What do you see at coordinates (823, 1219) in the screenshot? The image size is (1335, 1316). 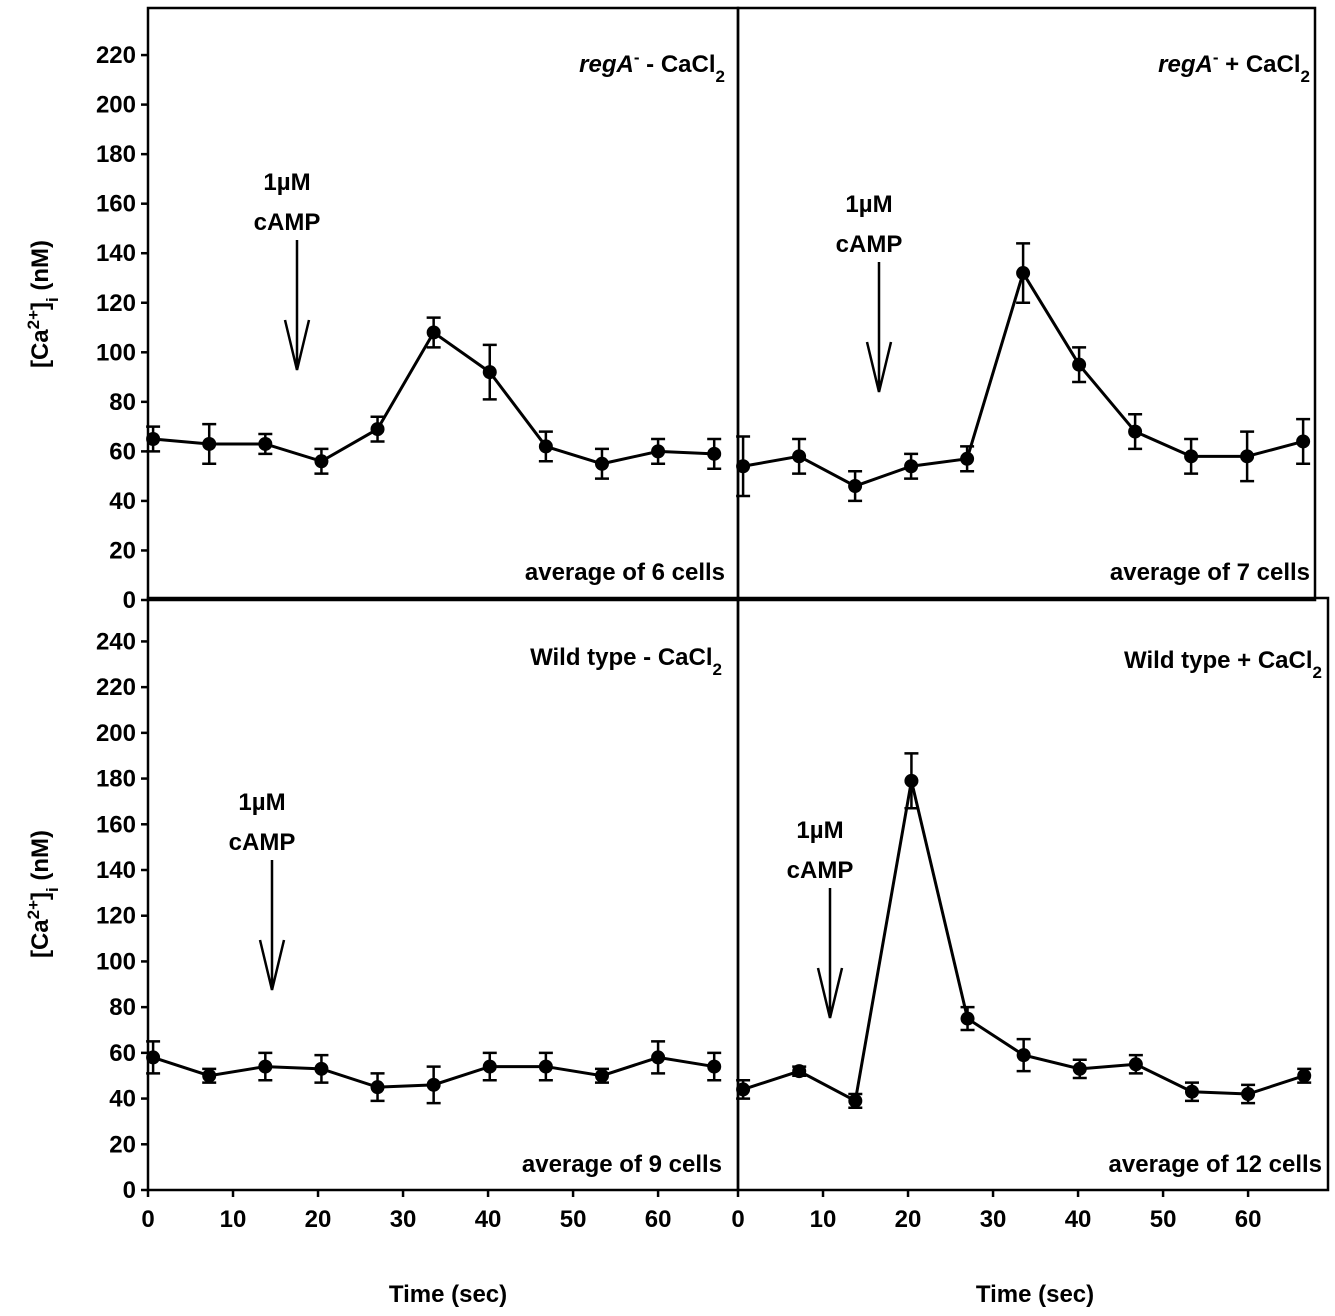 I see `x-tick-label: 10` at bounding box center [823, 1219].